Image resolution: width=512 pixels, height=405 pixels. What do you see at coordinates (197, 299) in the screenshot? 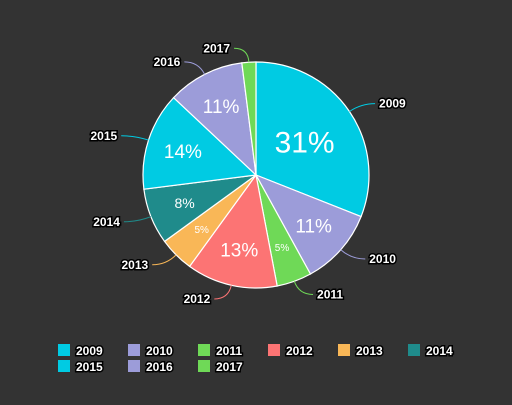
I see `category-label-2012: 2012` at bounding box center [197, 299].